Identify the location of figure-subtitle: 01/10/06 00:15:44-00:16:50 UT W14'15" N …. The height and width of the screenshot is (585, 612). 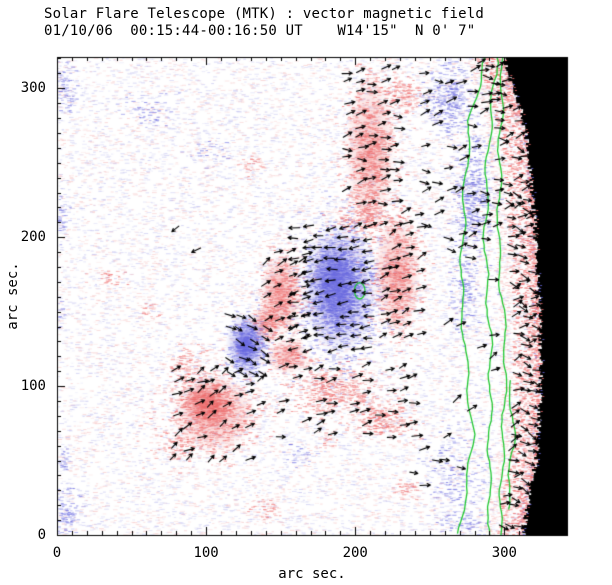
(260, 31).